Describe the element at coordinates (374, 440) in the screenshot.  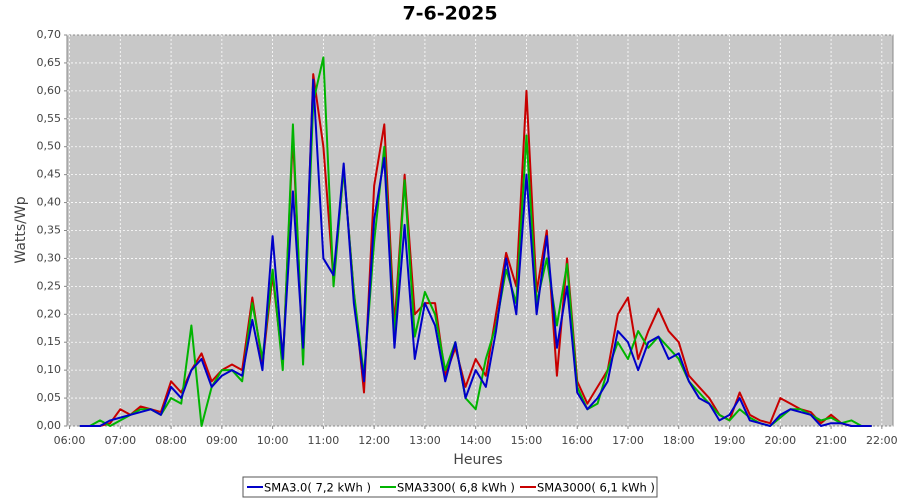
I see `x-tick-label: 12:00` at that location.